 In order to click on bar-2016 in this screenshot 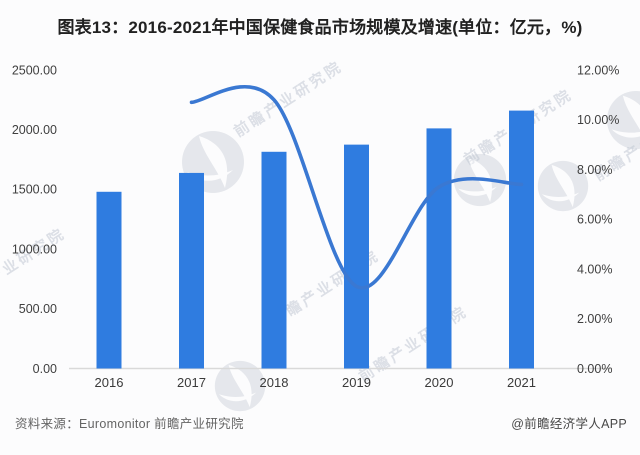, I will do `click(109, 280)`.